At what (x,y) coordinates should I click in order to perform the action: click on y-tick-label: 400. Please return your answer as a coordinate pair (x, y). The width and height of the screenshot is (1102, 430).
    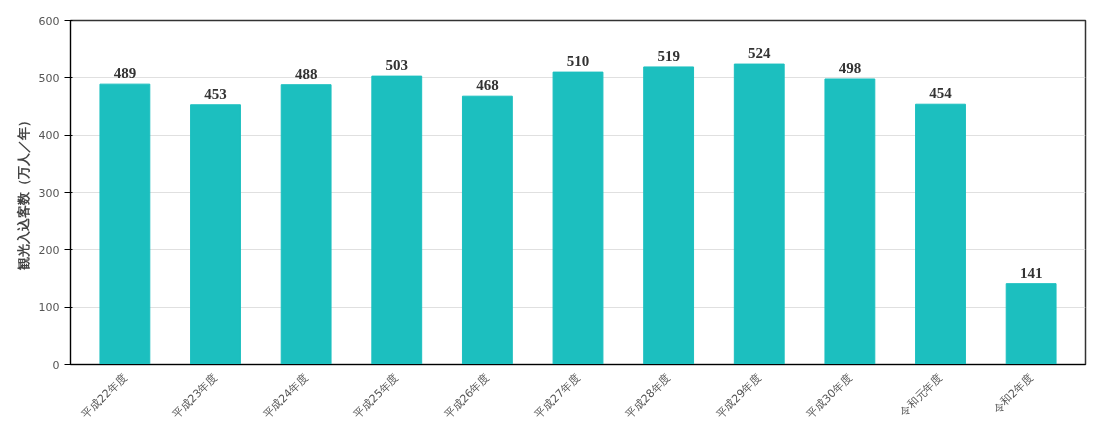
    Looking at the image, I should click on (49, 136).